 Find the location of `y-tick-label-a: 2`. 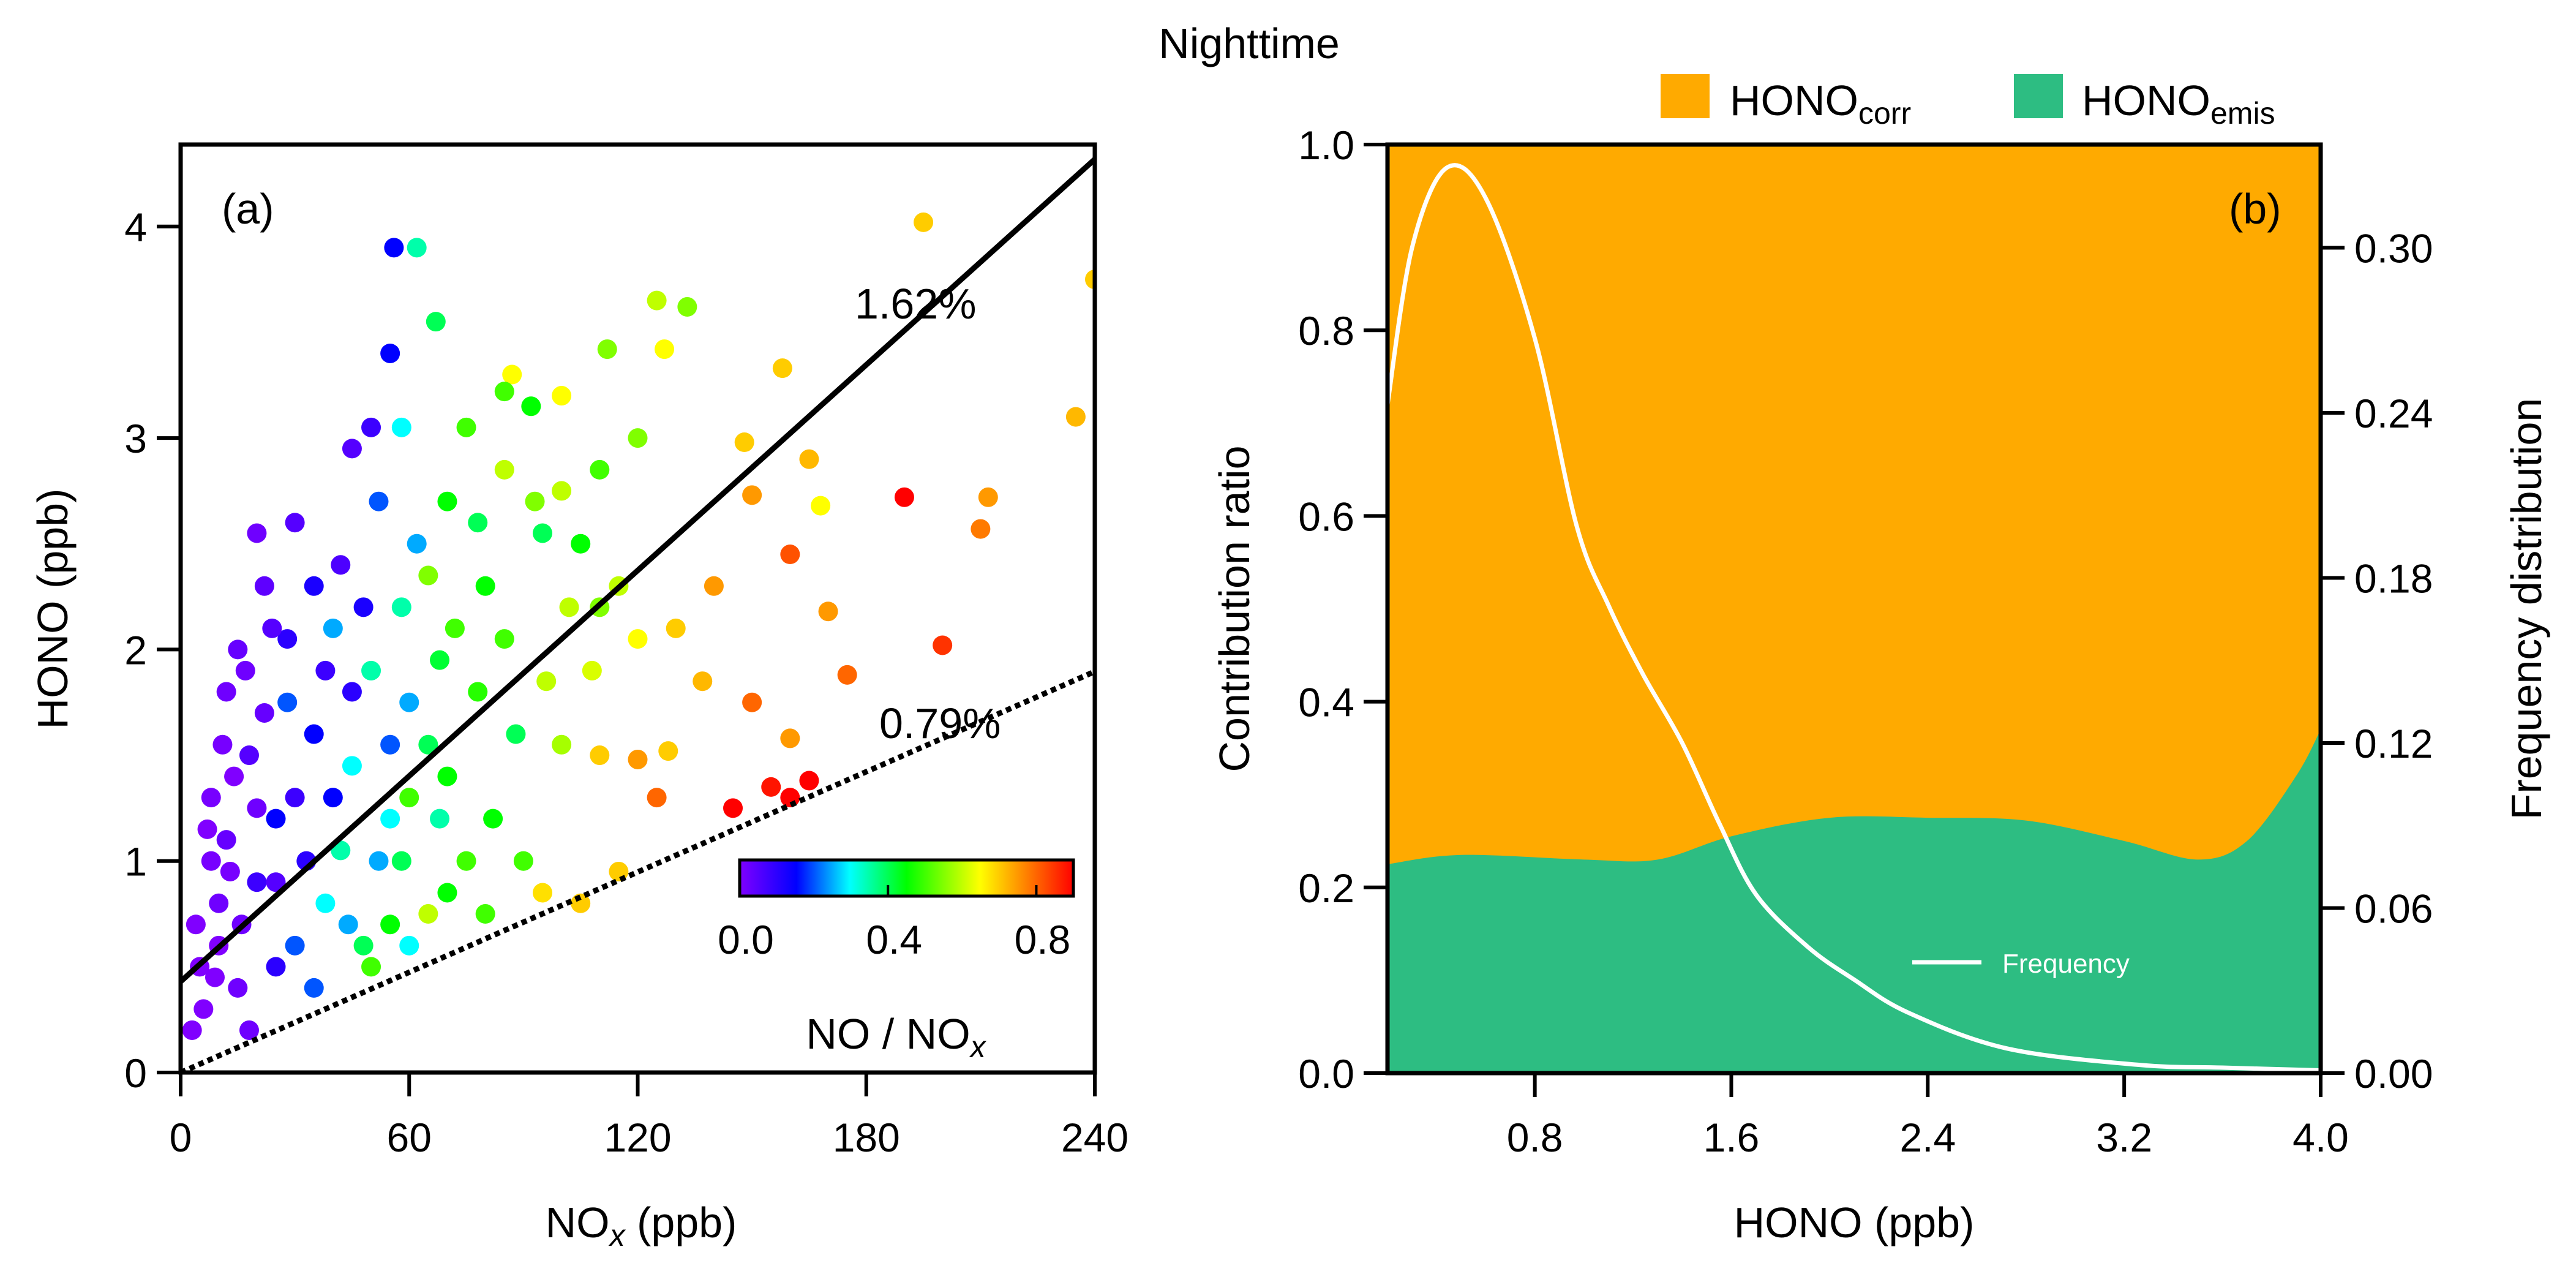

y-tick-label-a: 2 is located at coordinates (135, 650).